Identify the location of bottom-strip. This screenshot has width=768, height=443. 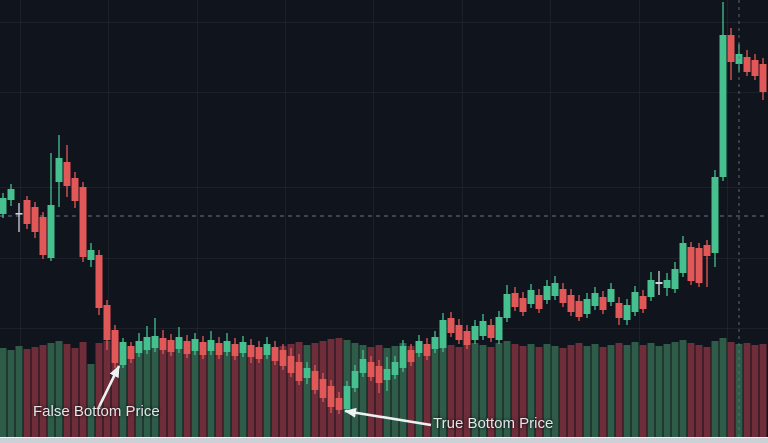
(384, 440).